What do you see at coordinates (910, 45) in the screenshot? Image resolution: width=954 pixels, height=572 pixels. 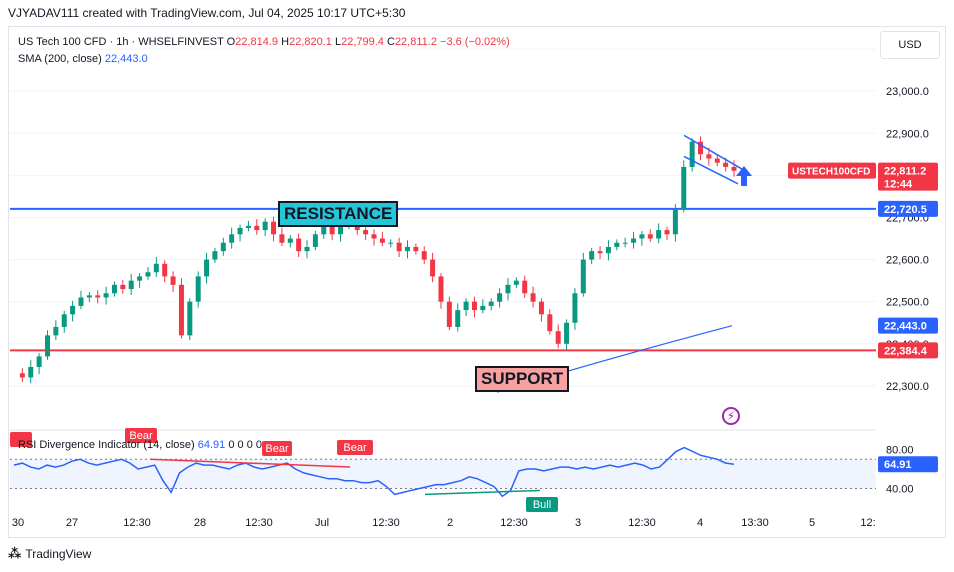 I see `currency-button: USD` at bounding box center [910, 45].